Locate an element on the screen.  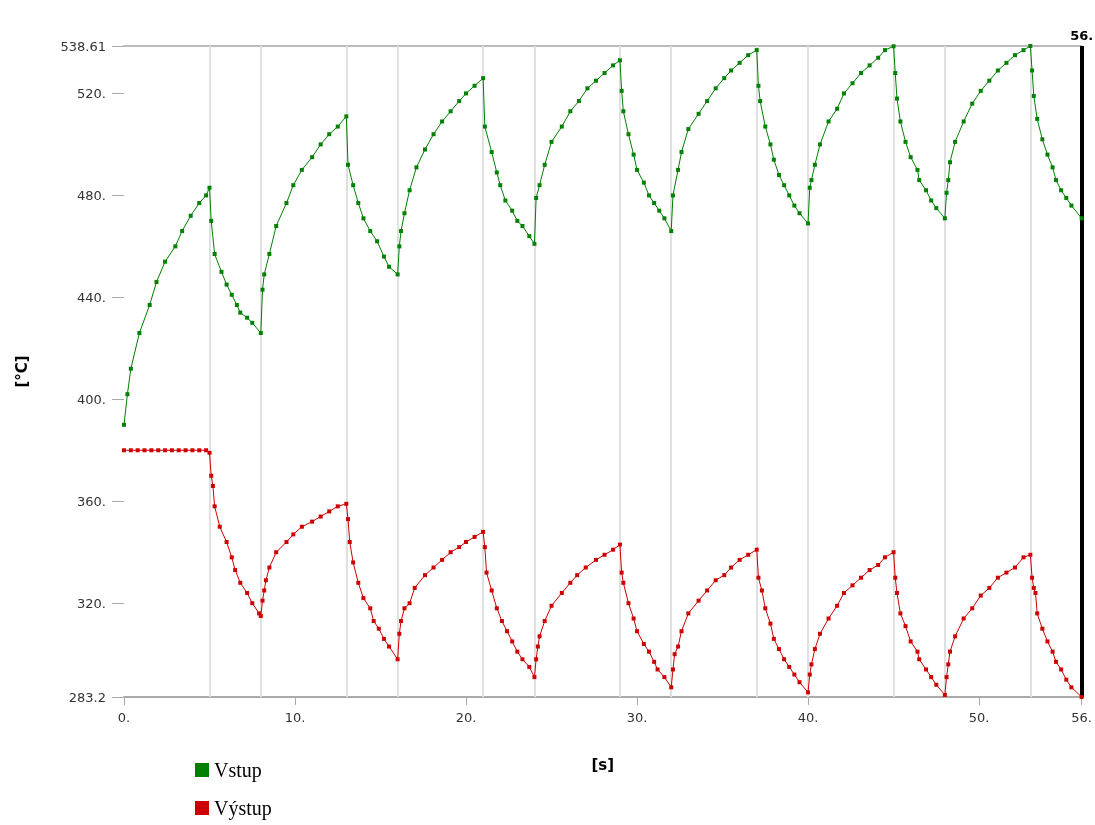
y-tick-label: 480. is located at coordinates (91, 195).